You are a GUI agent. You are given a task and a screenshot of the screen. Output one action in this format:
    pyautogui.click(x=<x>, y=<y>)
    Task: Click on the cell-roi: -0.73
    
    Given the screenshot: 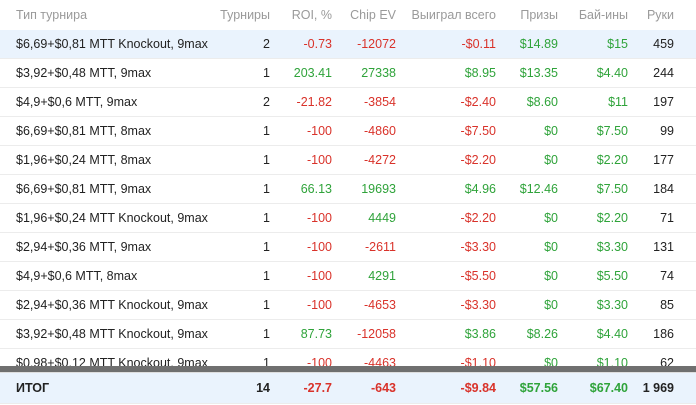 What is the action you would take?
    pyautogui.click(x=301, y=44)
    